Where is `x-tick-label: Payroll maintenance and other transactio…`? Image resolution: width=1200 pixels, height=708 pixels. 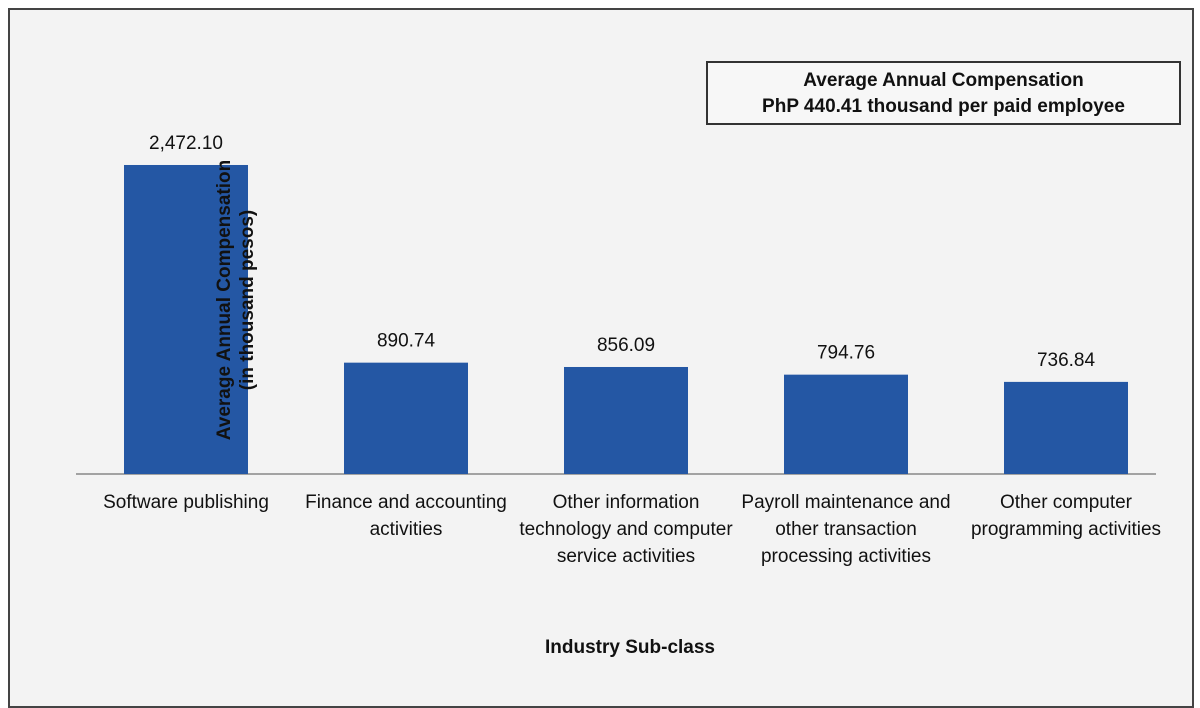
x-tick-label: Payroll maintenance and other transactio… is located at coordinates (846, 529).